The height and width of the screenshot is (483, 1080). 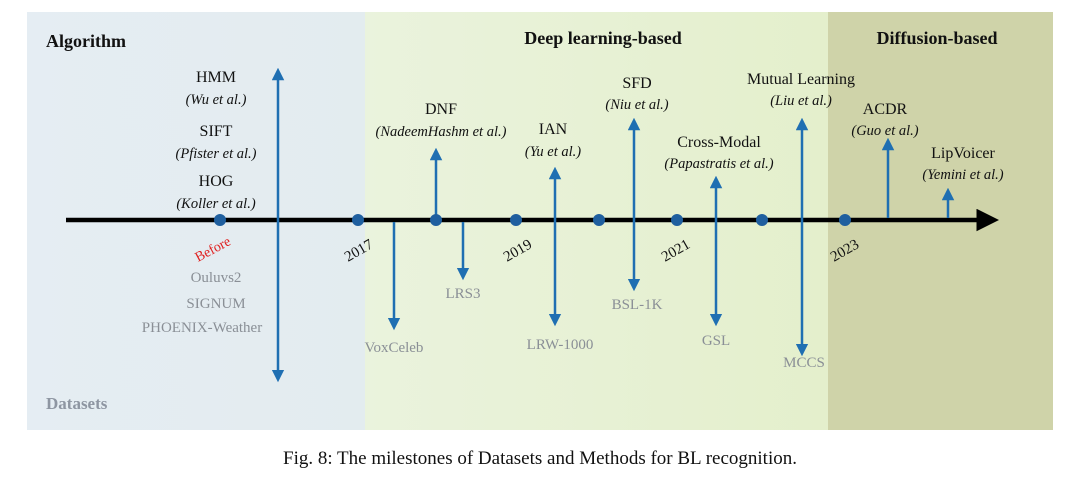 I want to click on method-name: HMM, so click(x=216, y=77).